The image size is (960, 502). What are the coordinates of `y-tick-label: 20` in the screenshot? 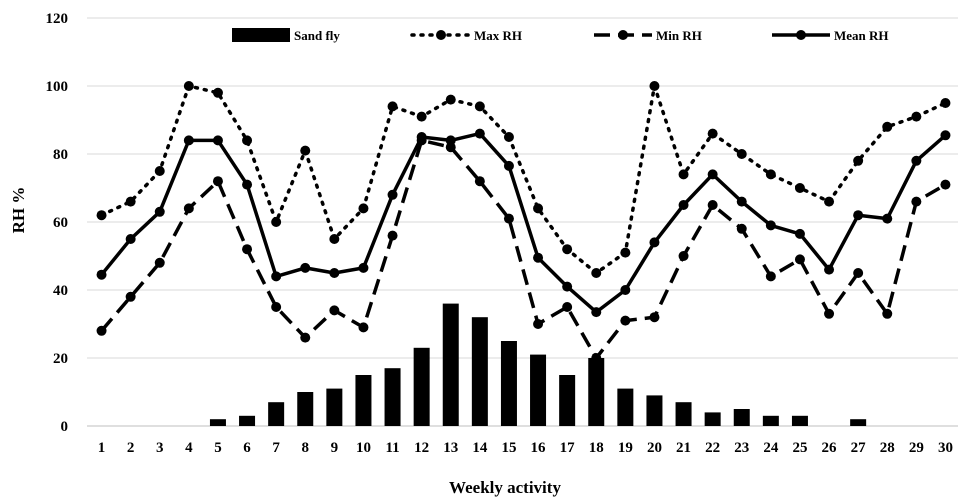 It's located at (60, 359).